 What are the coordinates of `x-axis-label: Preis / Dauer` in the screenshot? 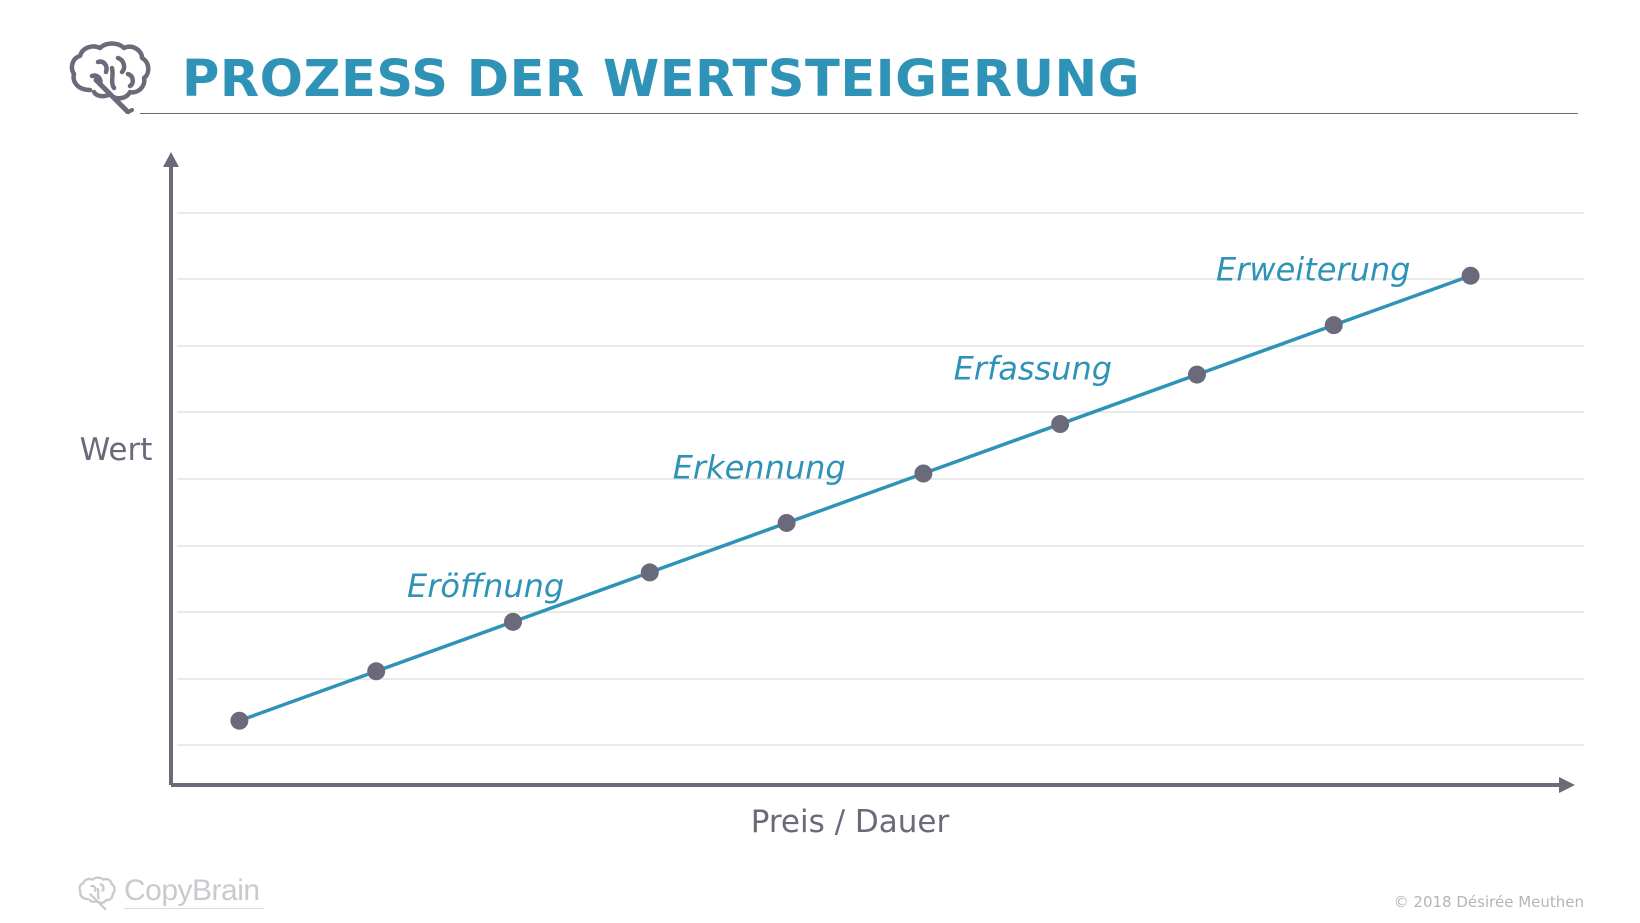 It's located at (850, 822).